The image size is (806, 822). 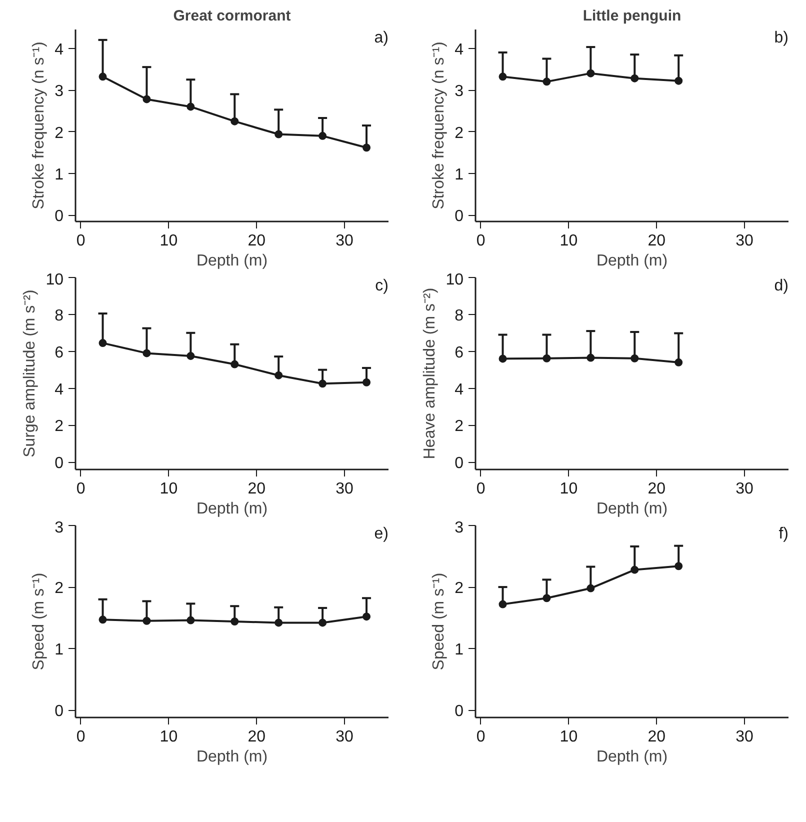 I want to click on chart-title: Little penguin, so click(x=632, y=16).